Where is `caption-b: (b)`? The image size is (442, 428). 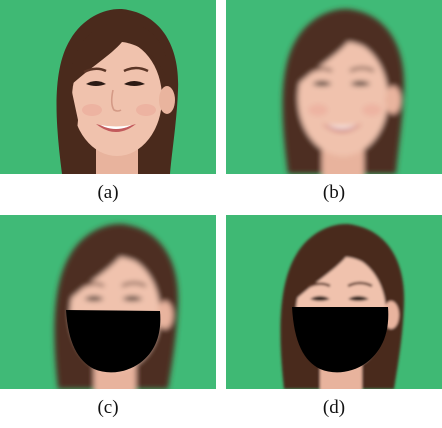 caption-b: (b) is located at coordinates (334, 192).